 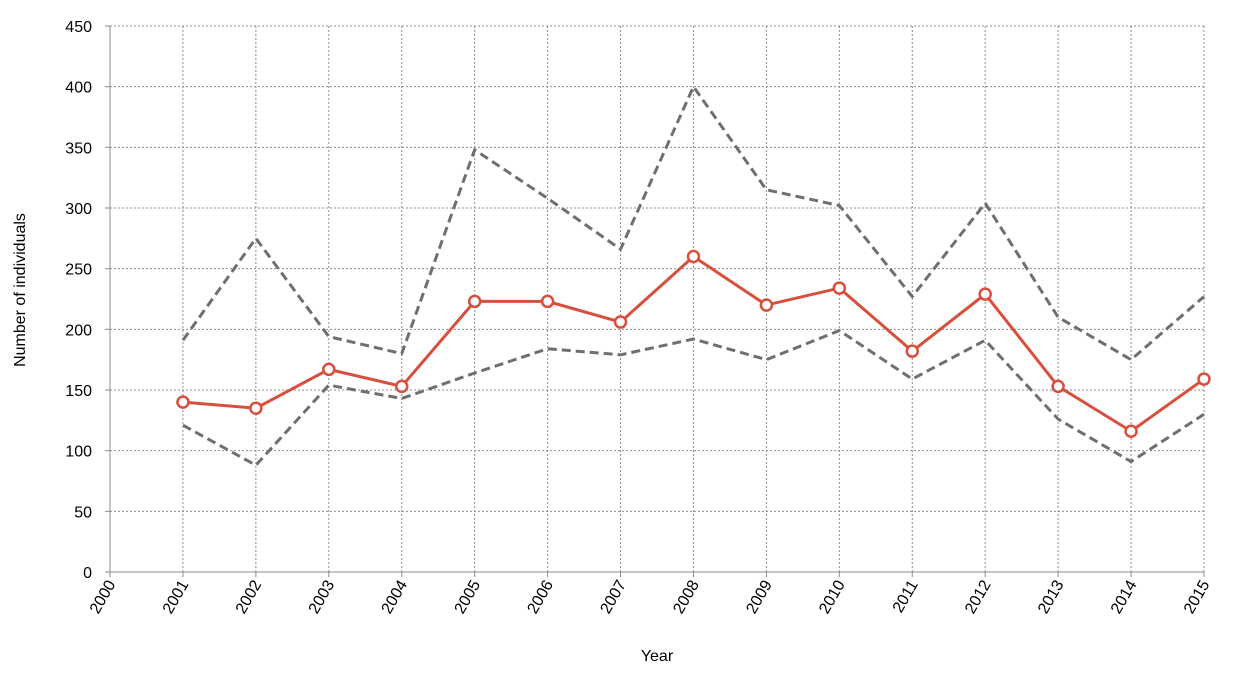 I want to click on x-tick-label: 2005, so click(x=468, y=596).